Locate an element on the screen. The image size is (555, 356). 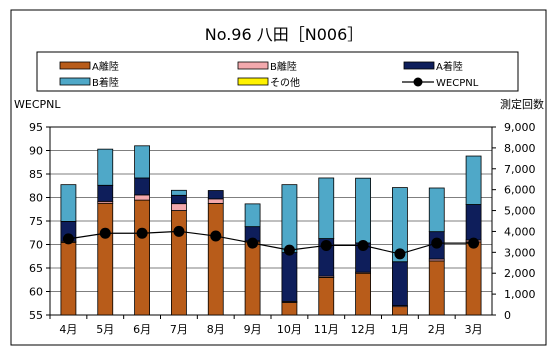
wecpnl-series-line is located at coordinates (271, 242).